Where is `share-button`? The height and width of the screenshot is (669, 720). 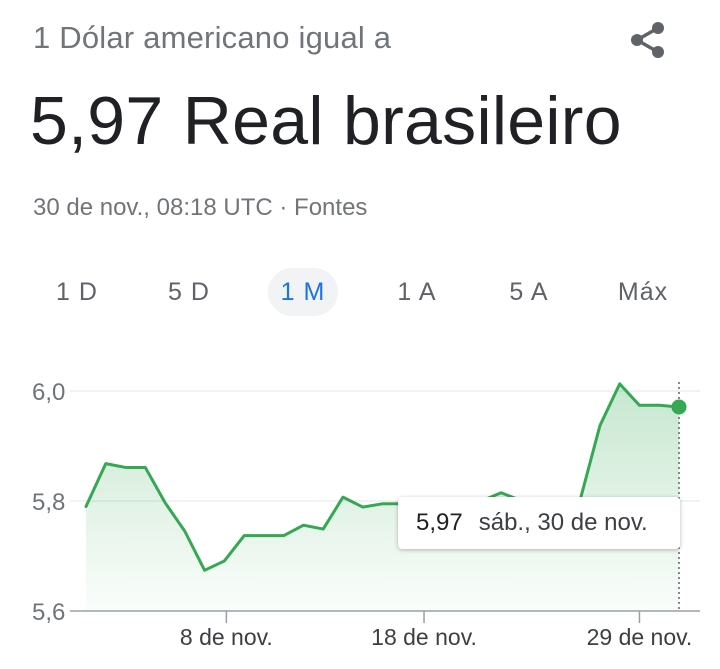 share-button is located at coordinates (648, 40).